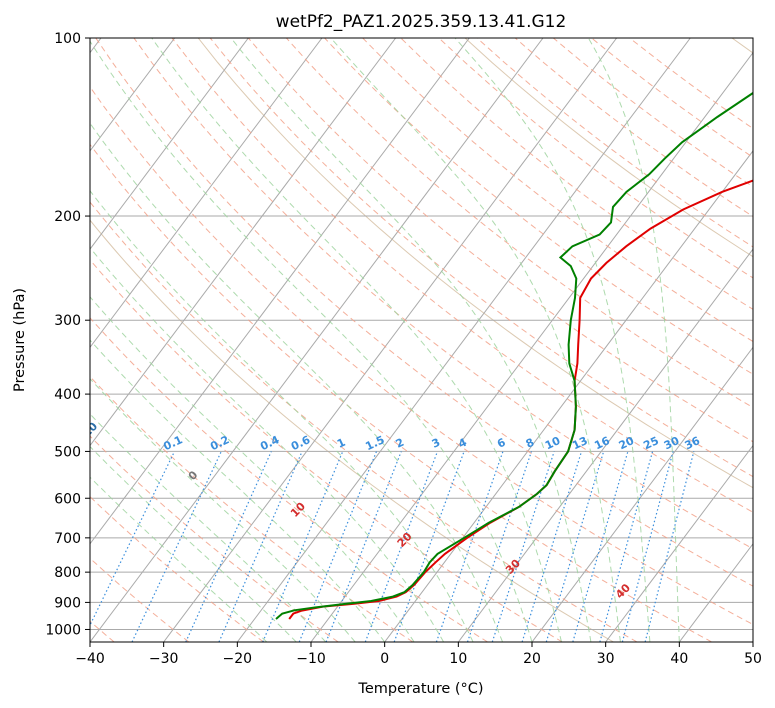  What do you see at coordinates (753, 659) in the screenshot?
I see `x-tick-label: 50` at bounding box center [753, 659].